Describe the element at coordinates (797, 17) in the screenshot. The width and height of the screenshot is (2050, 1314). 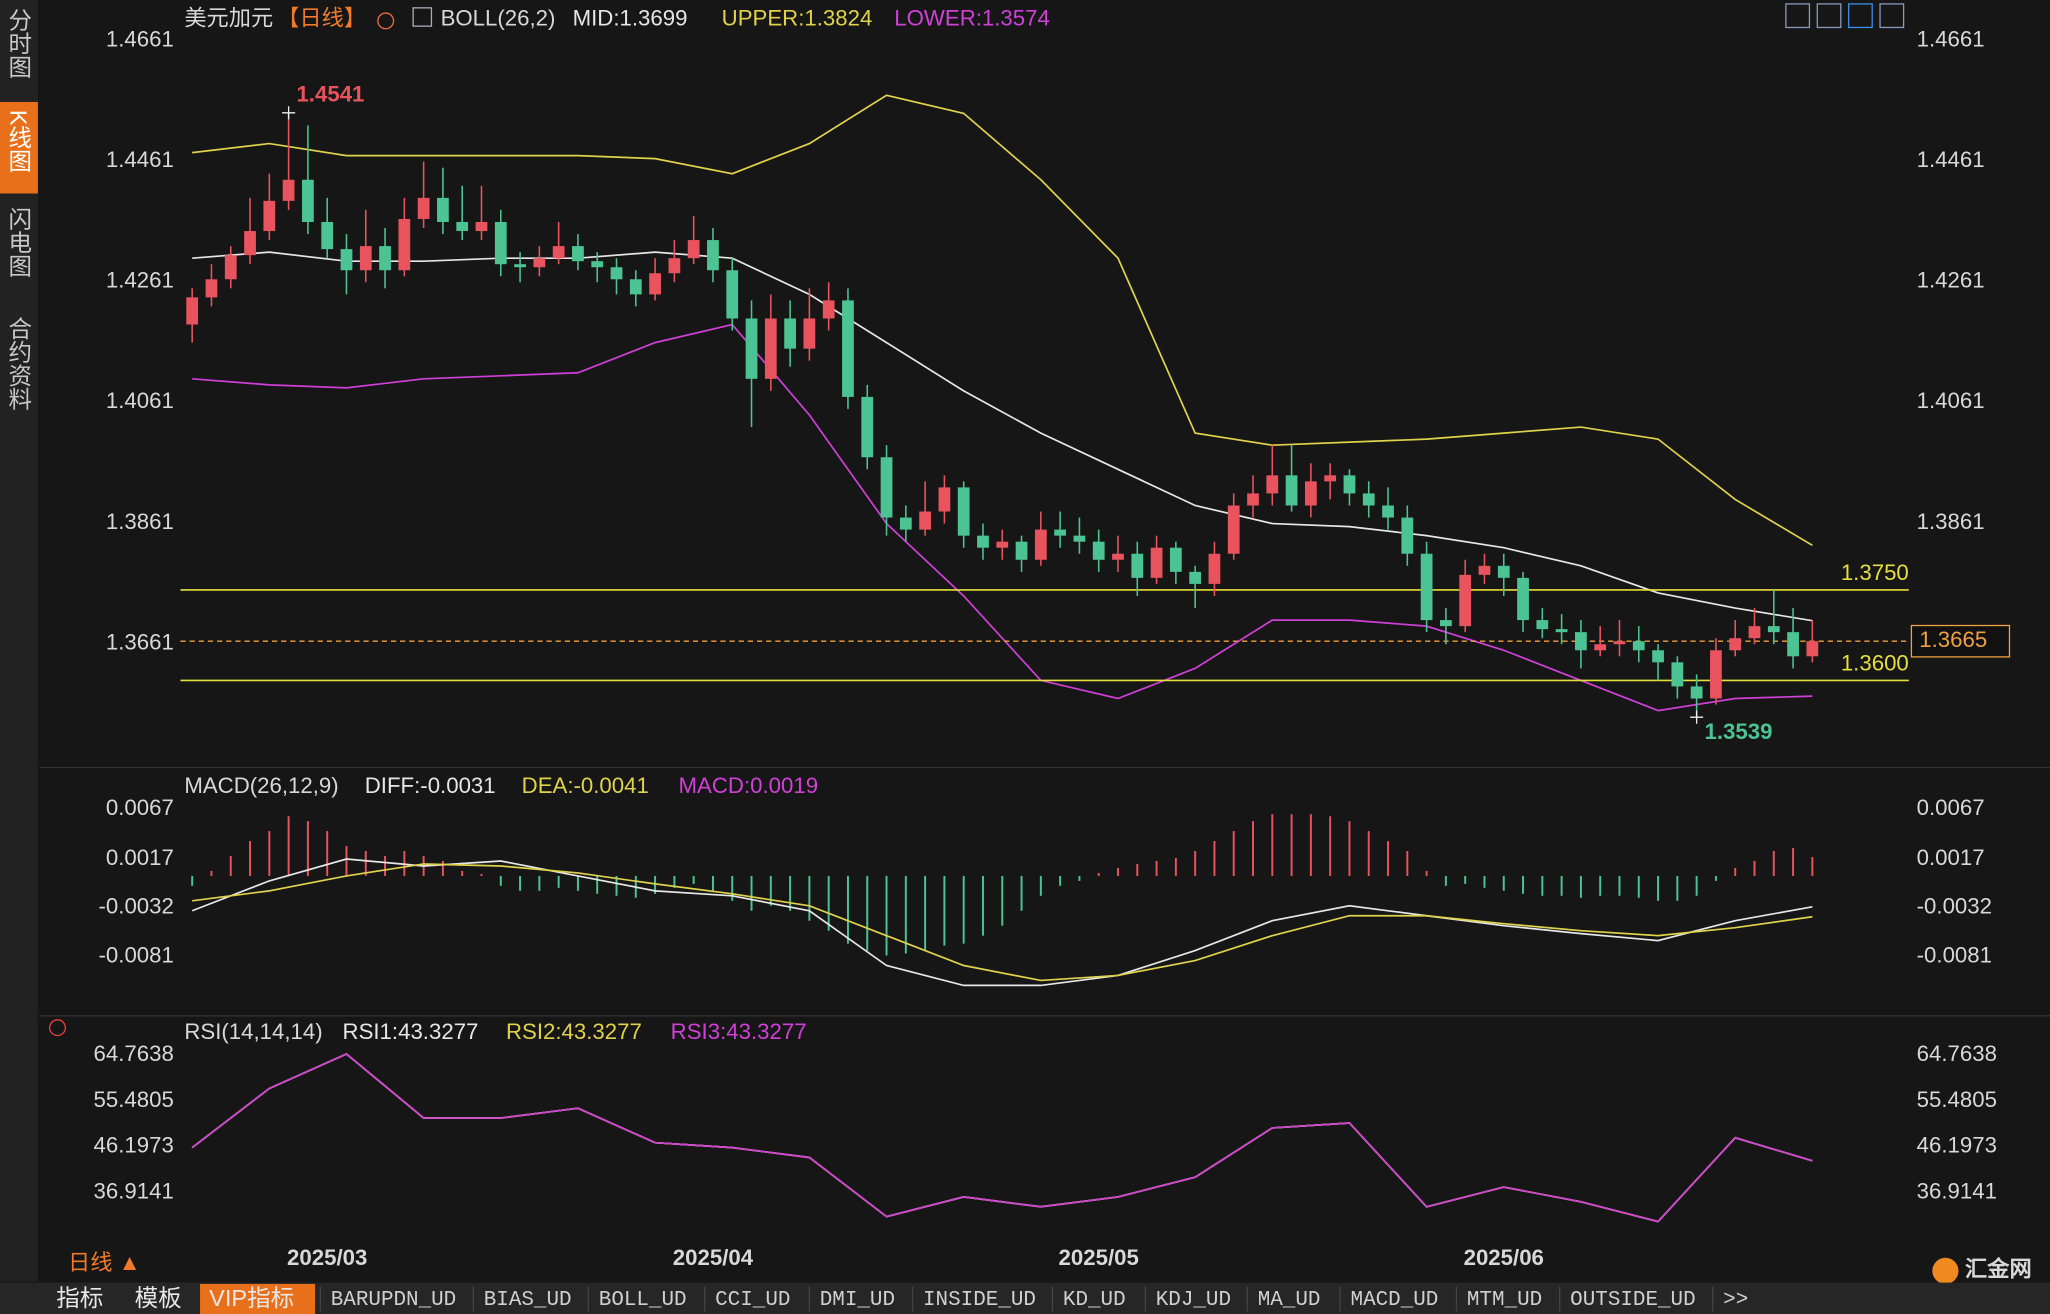
I see `legend-entry: UPPER:1.3824` at that location.